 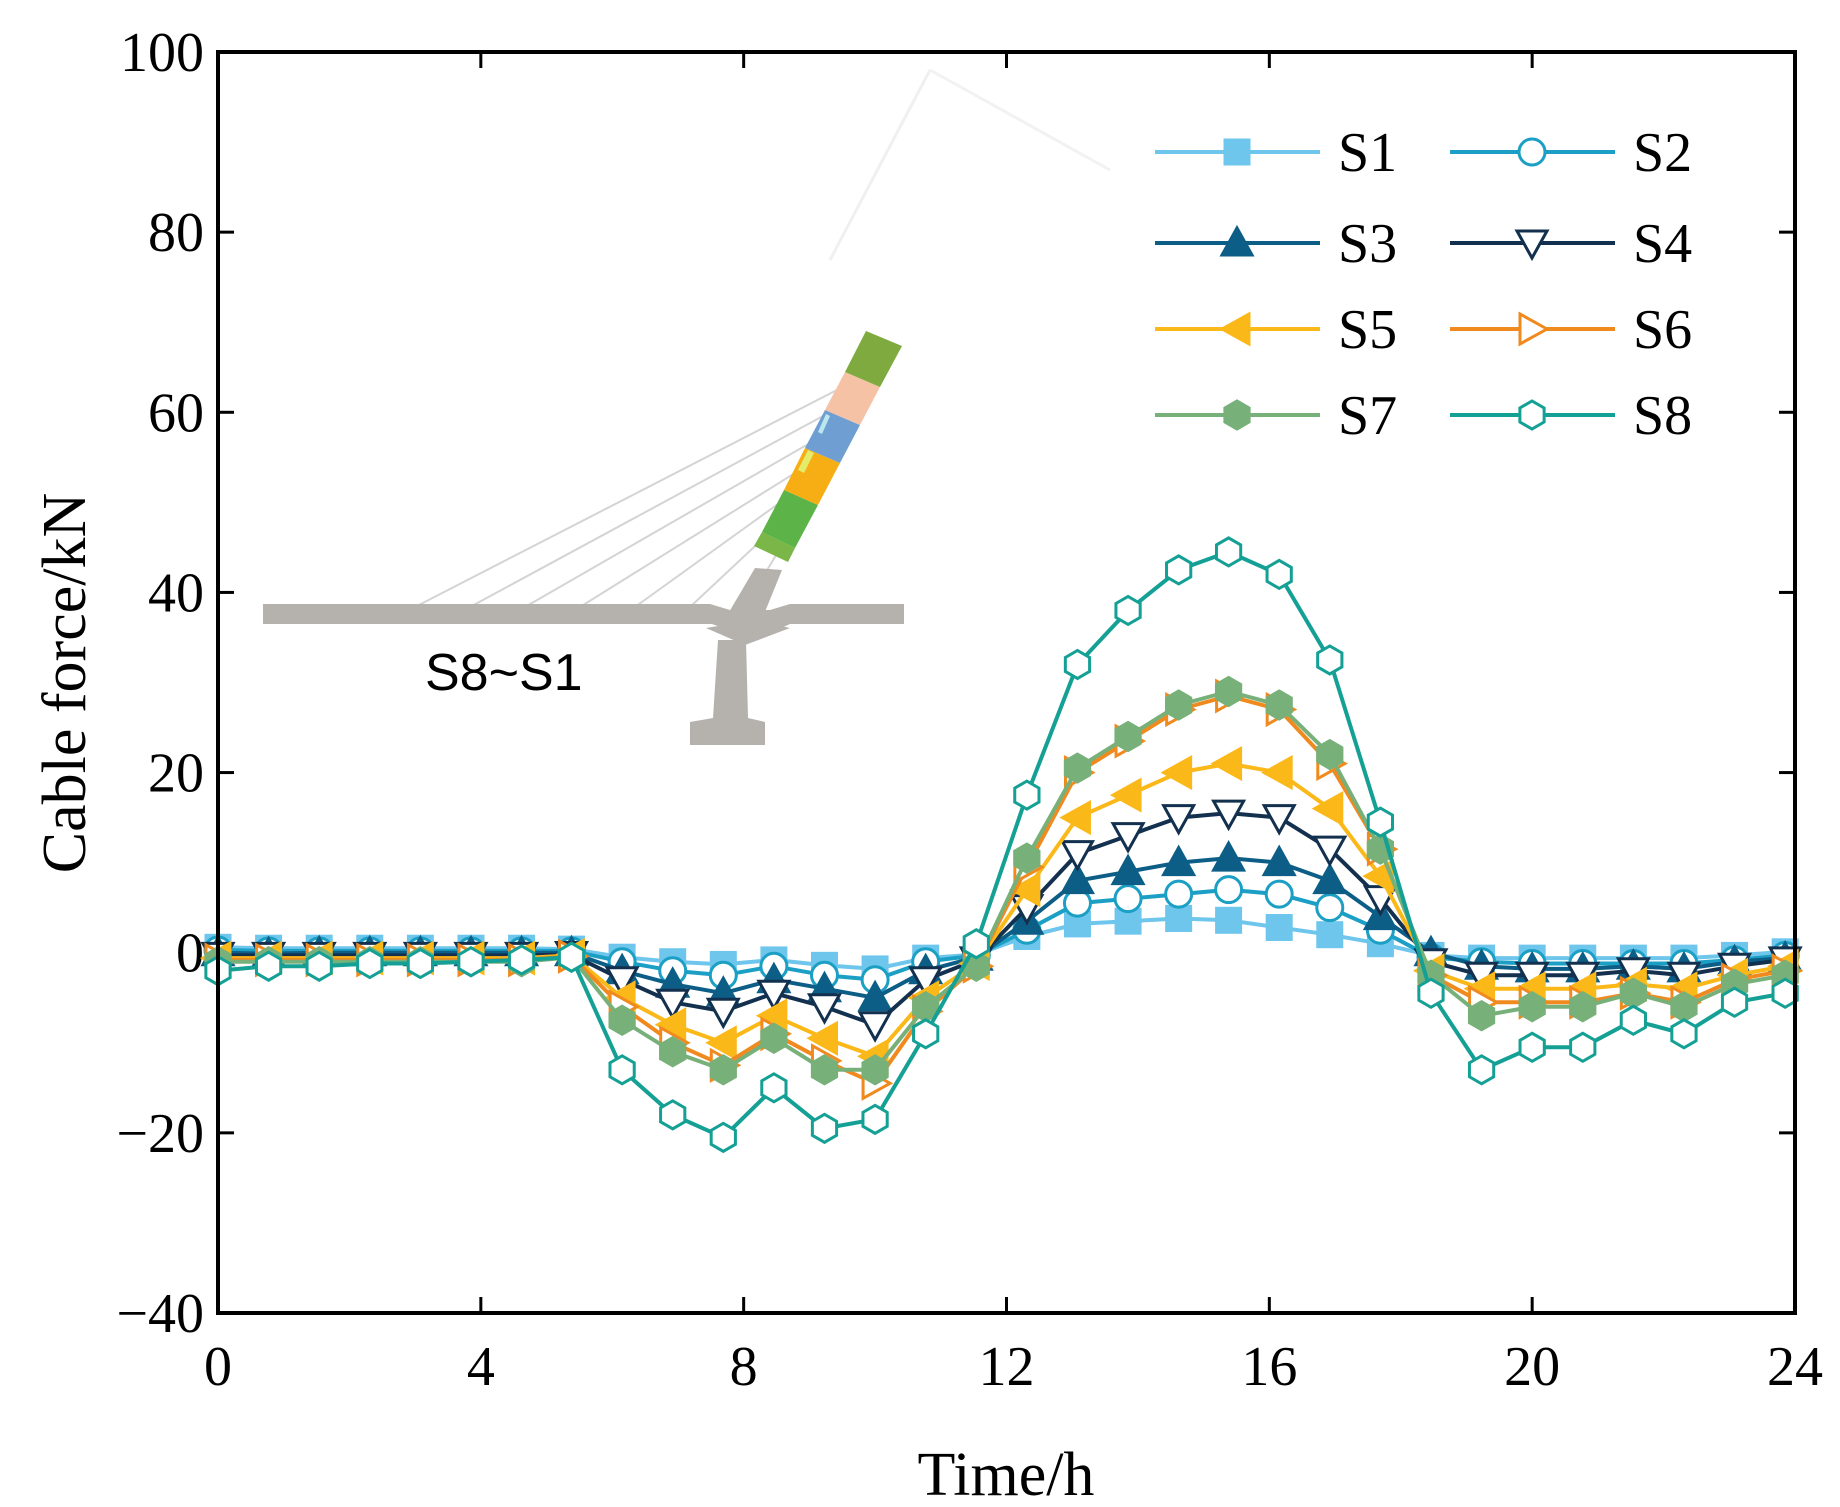 What do you see at coordinates (1571, 153) in the screenshot?
I see `legend-item-S2: S2` at bounding box center [1571, 153].